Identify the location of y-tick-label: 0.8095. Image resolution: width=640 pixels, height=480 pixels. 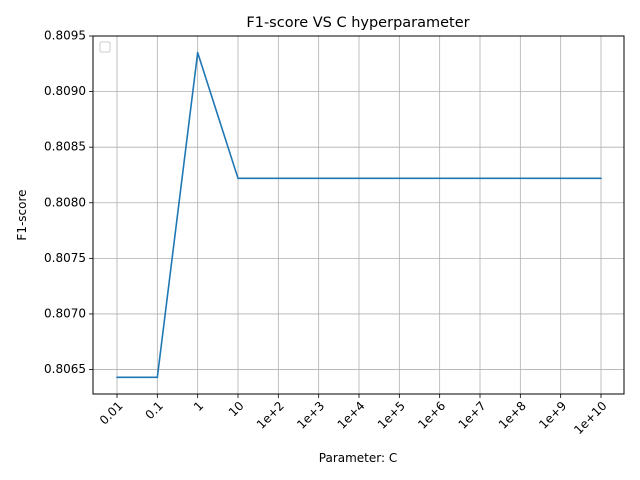
(65, 36).